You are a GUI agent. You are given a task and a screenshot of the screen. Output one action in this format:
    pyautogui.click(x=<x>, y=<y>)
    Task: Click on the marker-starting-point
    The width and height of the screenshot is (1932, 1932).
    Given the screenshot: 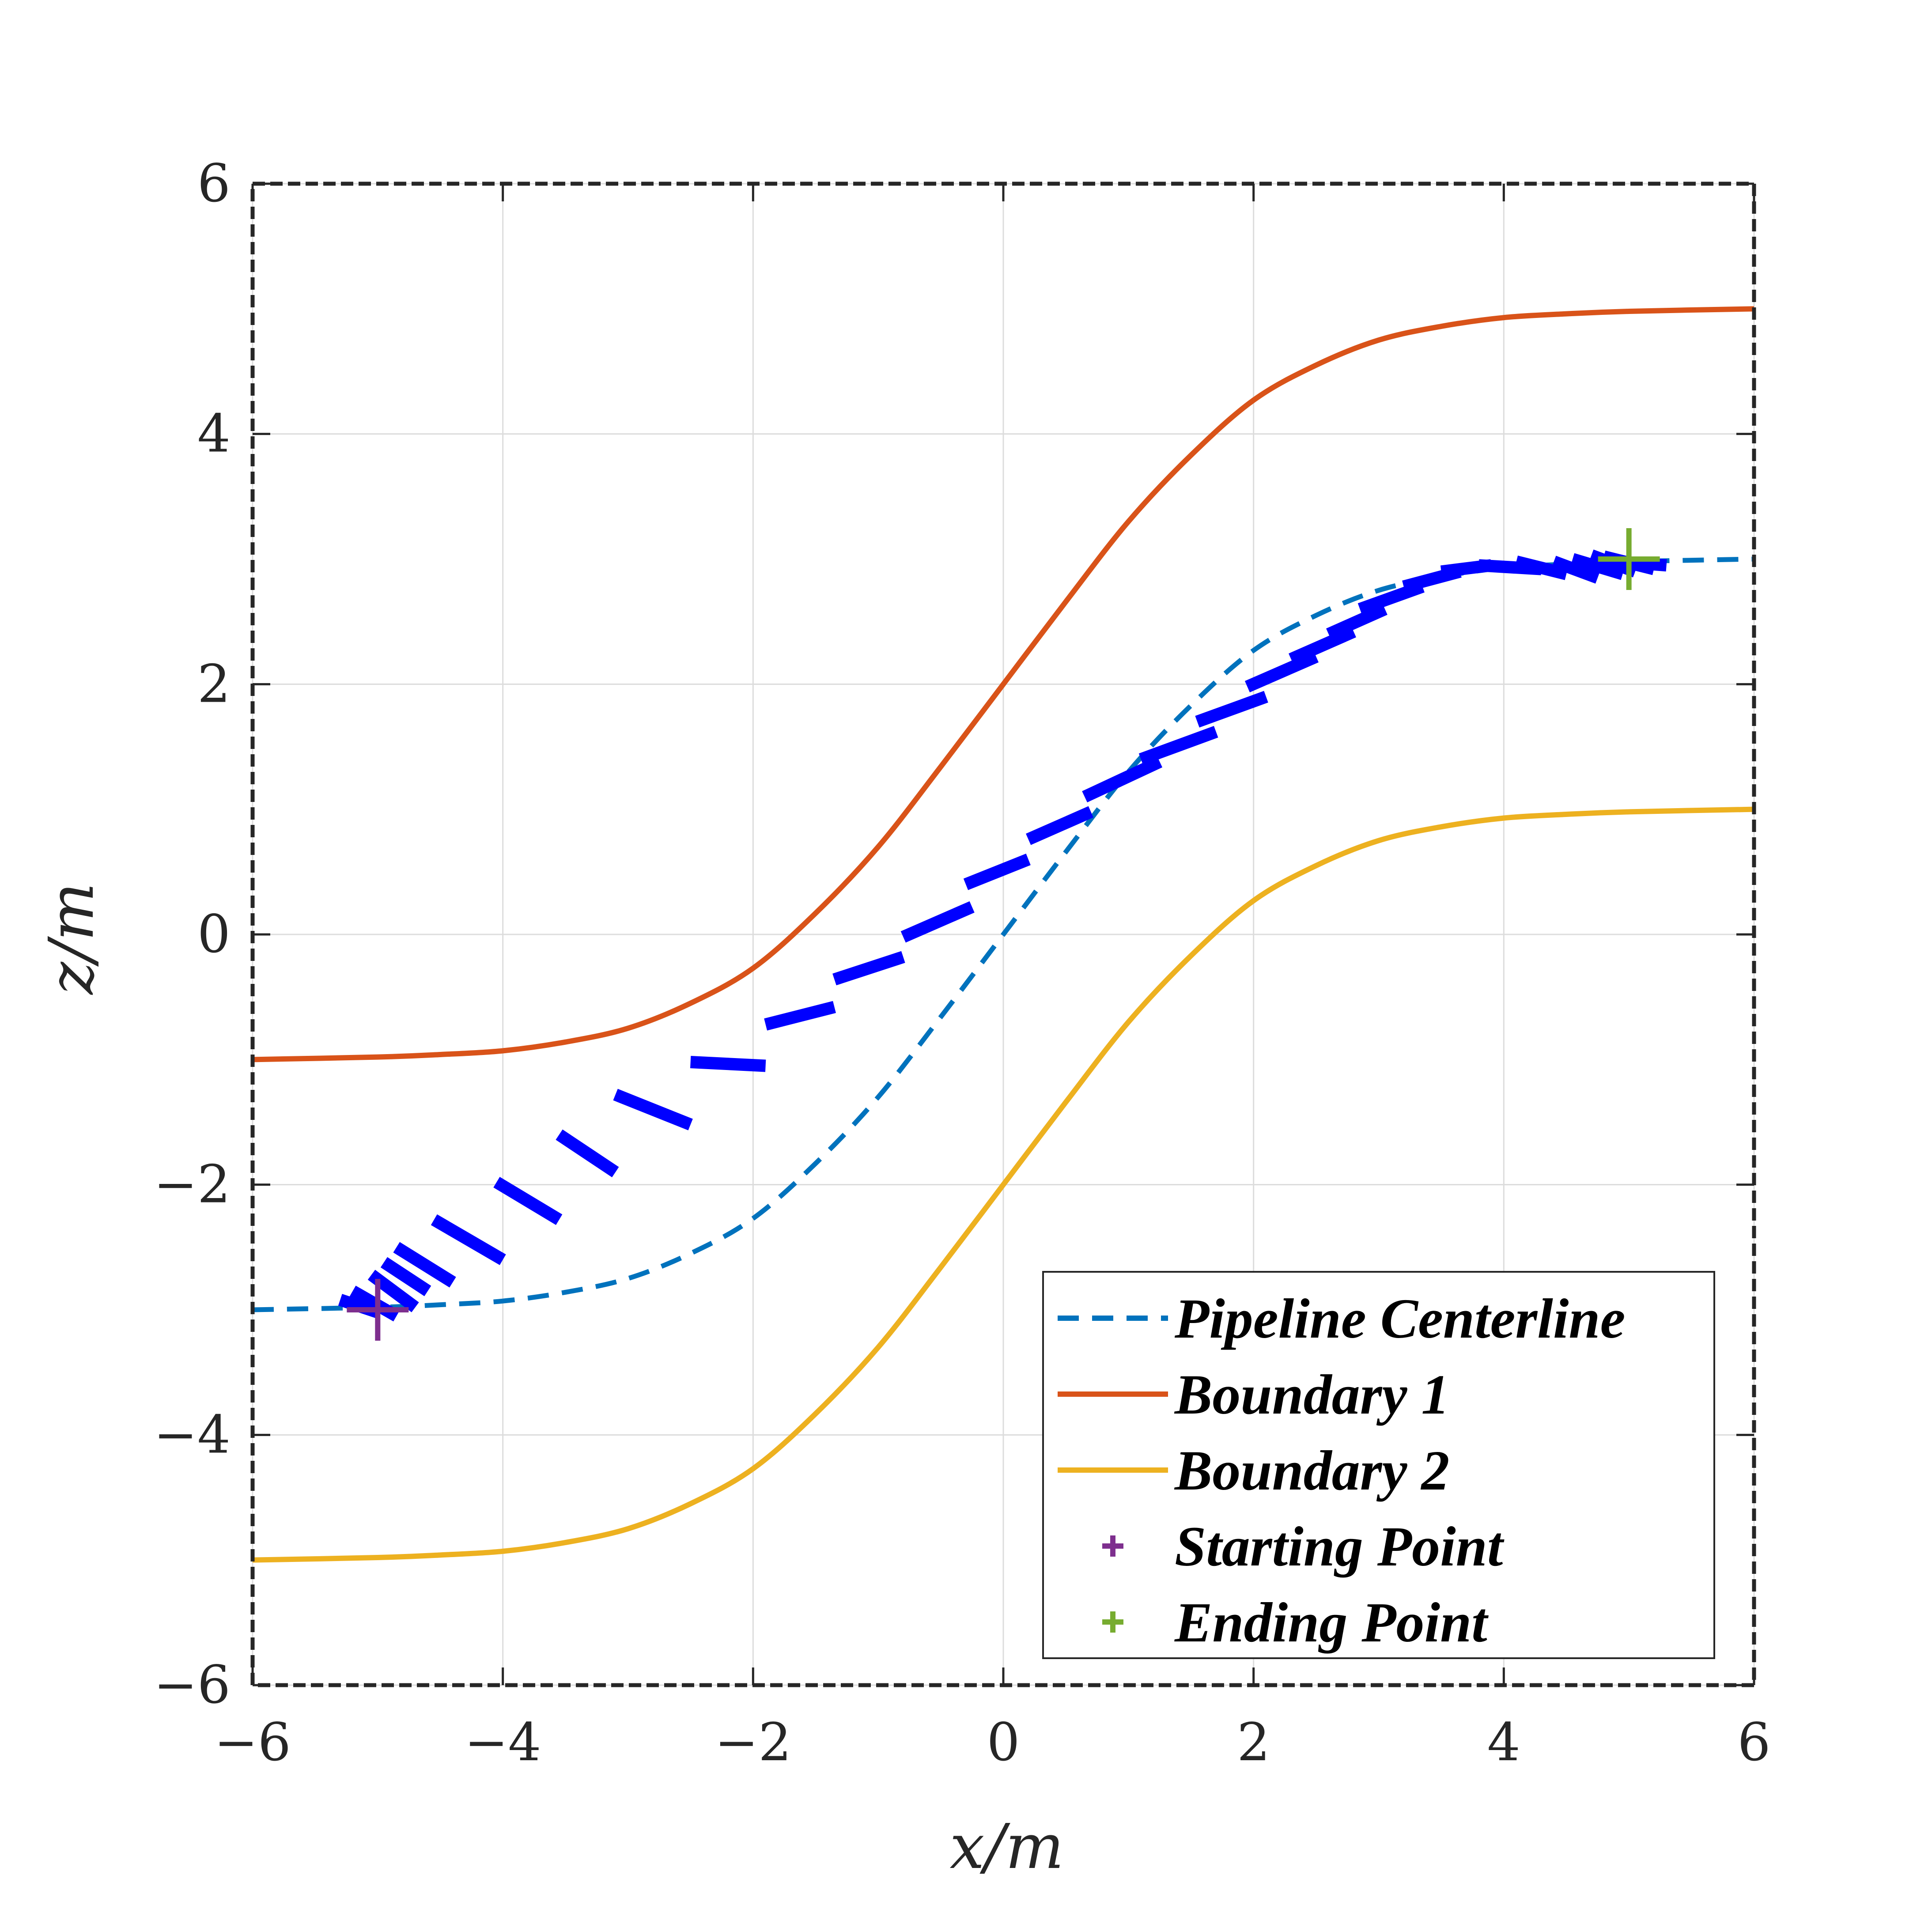 What is the action you would take?
    pyautogui.click(x=378, y=1310)
    